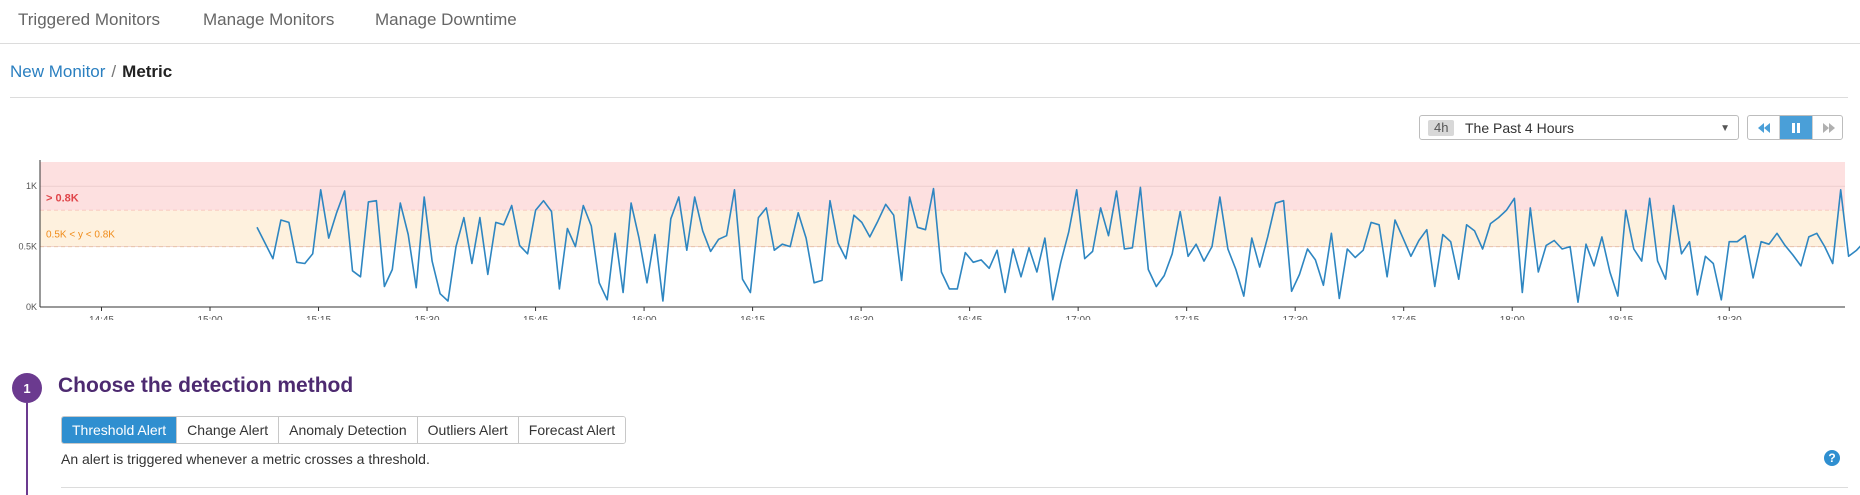  I want to click on tab-manage-monitors: Manage Monitors, so click(269, 19).